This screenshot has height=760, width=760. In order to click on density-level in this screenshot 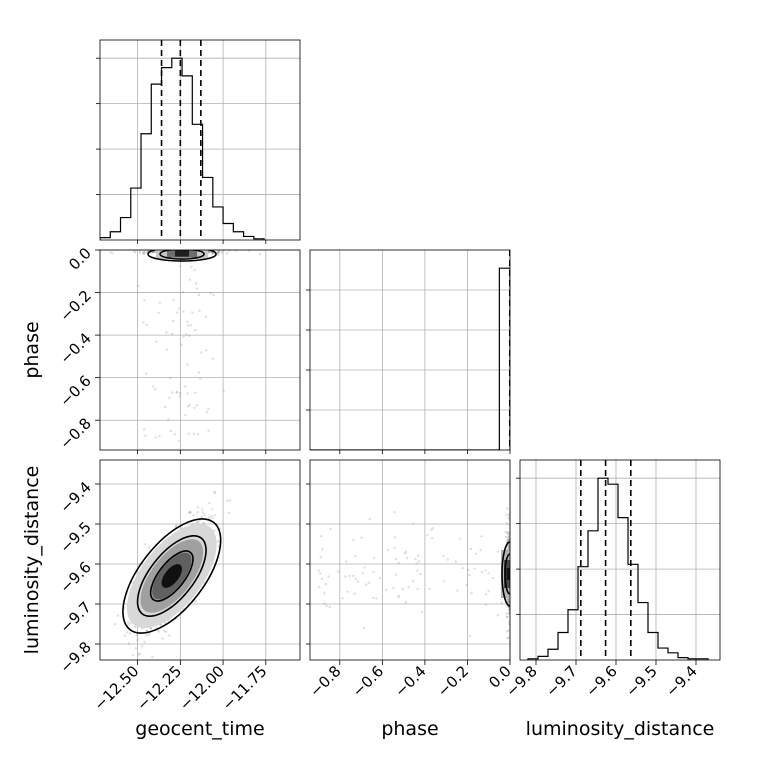, I will do `click(172, 576)`.